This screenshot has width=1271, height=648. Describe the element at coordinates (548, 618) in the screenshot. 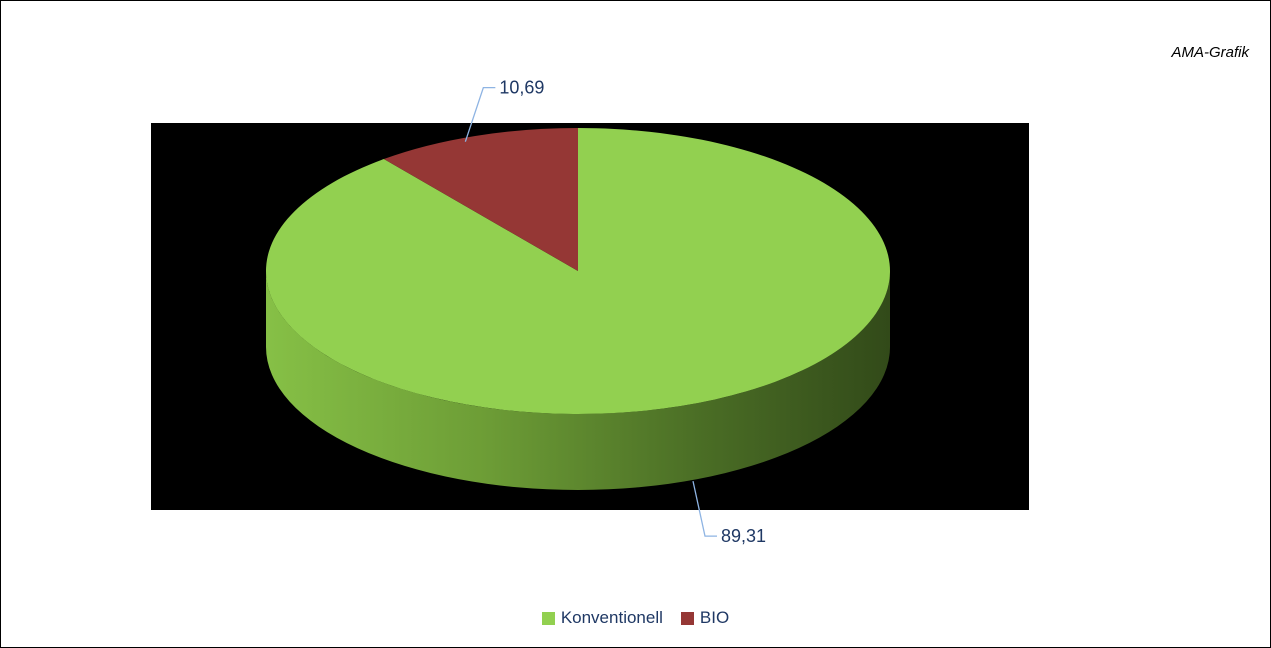

I see `legend-swatch-konventionell` at that location.